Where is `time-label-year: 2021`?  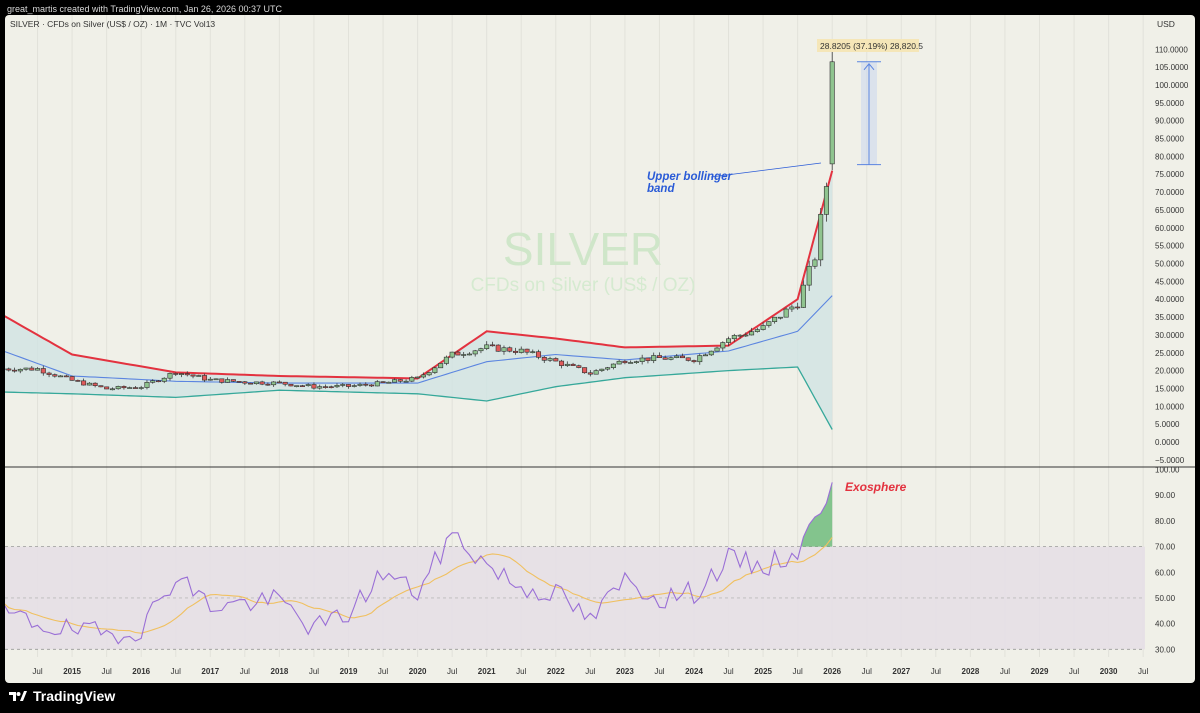 time-label-year: 2021 is located at coordinates (487, 671).